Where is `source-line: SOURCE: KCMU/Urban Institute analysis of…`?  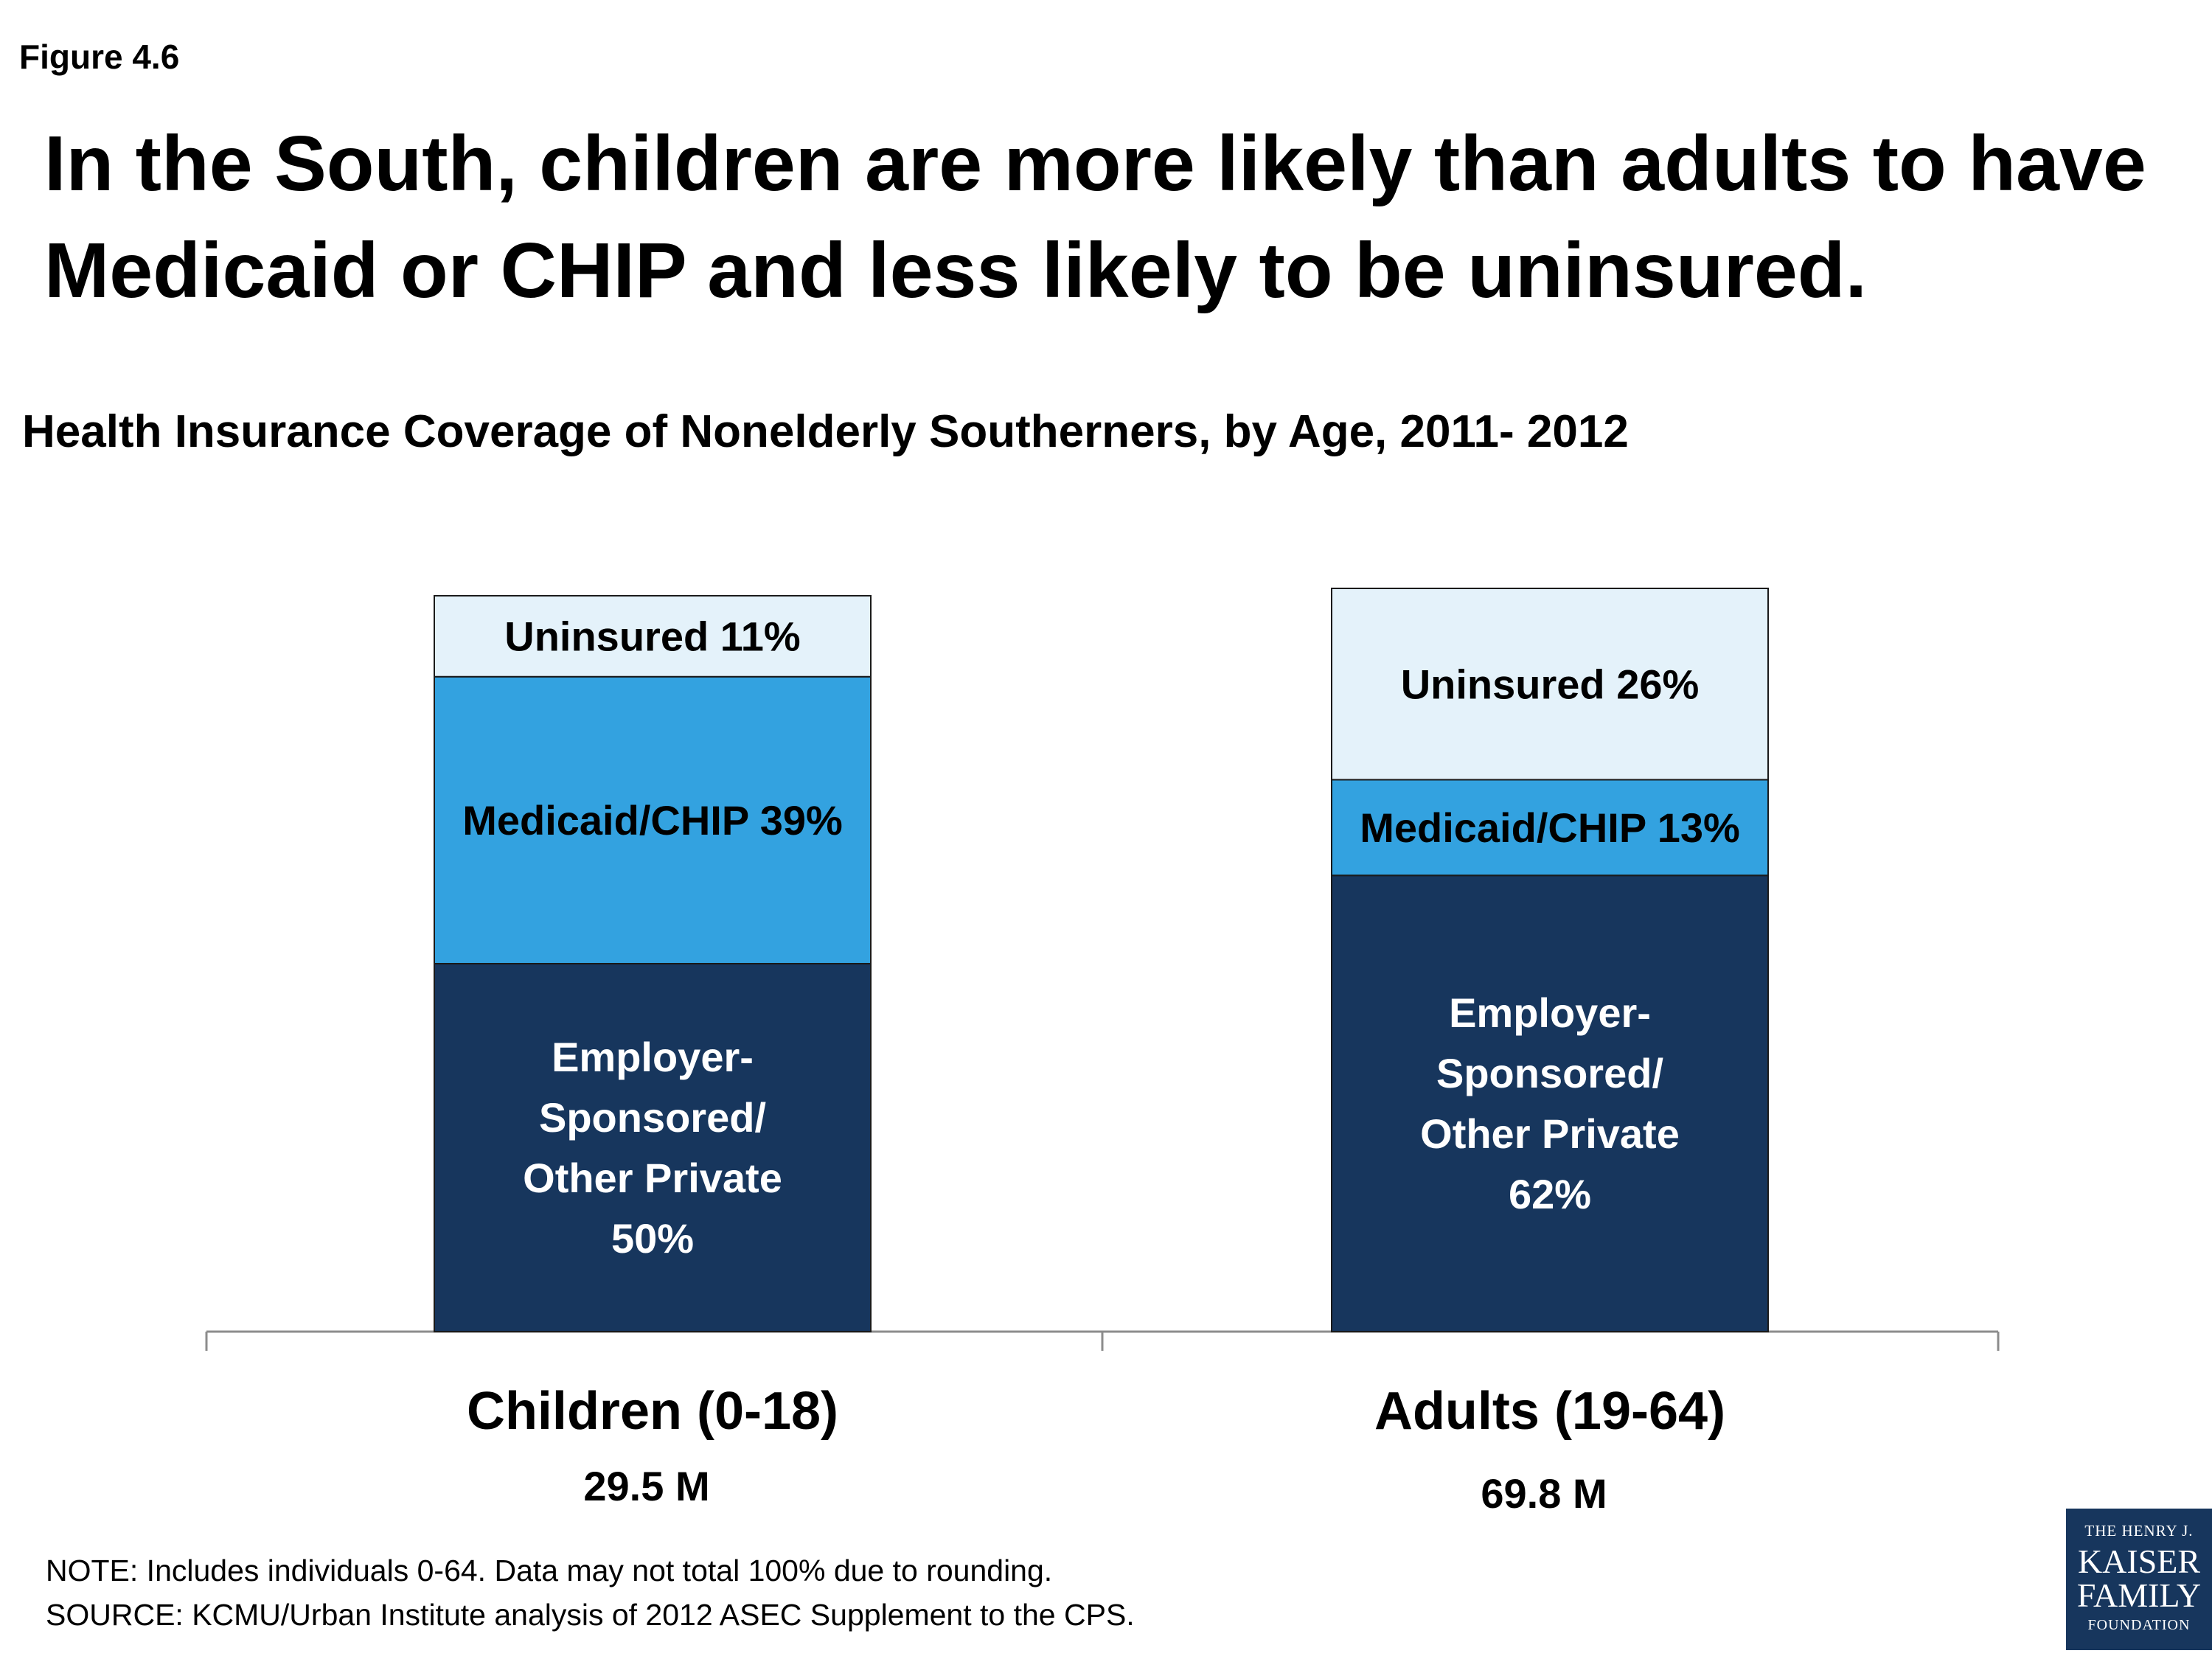 source-line: SOURCE: KCMU/Urban Institute analysis of… is located at coordinates (590, 1615).